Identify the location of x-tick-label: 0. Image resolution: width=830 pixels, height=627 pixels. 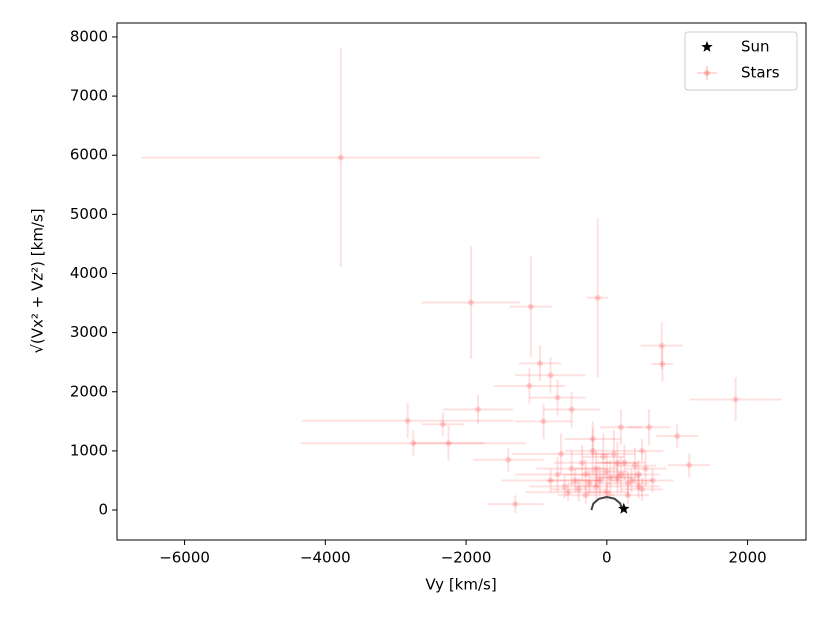
(607, 558).